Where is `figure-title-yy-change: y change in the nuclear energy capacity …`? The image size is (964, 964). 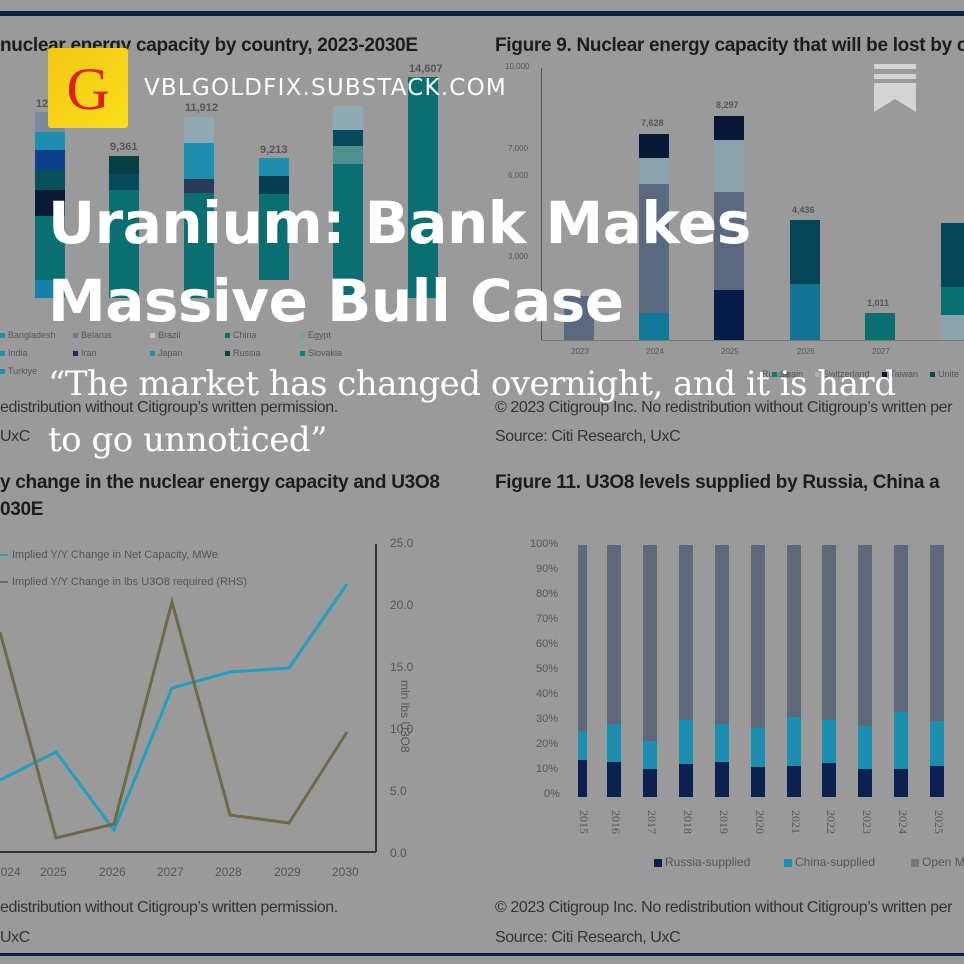 figure-title-yy-change: y change in the nuclear energy capacity … is located at coordinates (220, 482).